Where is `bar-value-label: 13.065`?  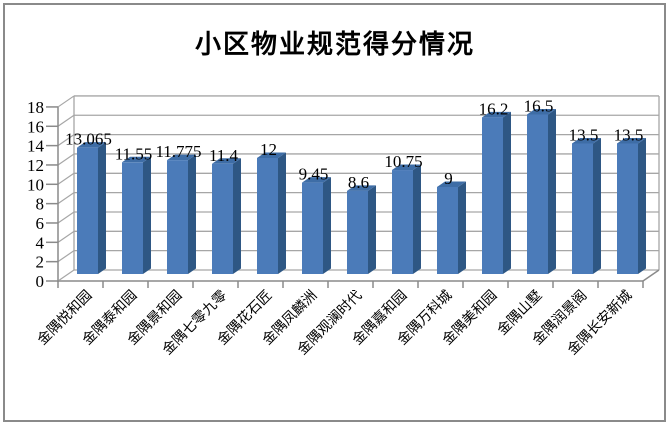
bar-value-label: 13.065 is located at coordinates (88, 139).